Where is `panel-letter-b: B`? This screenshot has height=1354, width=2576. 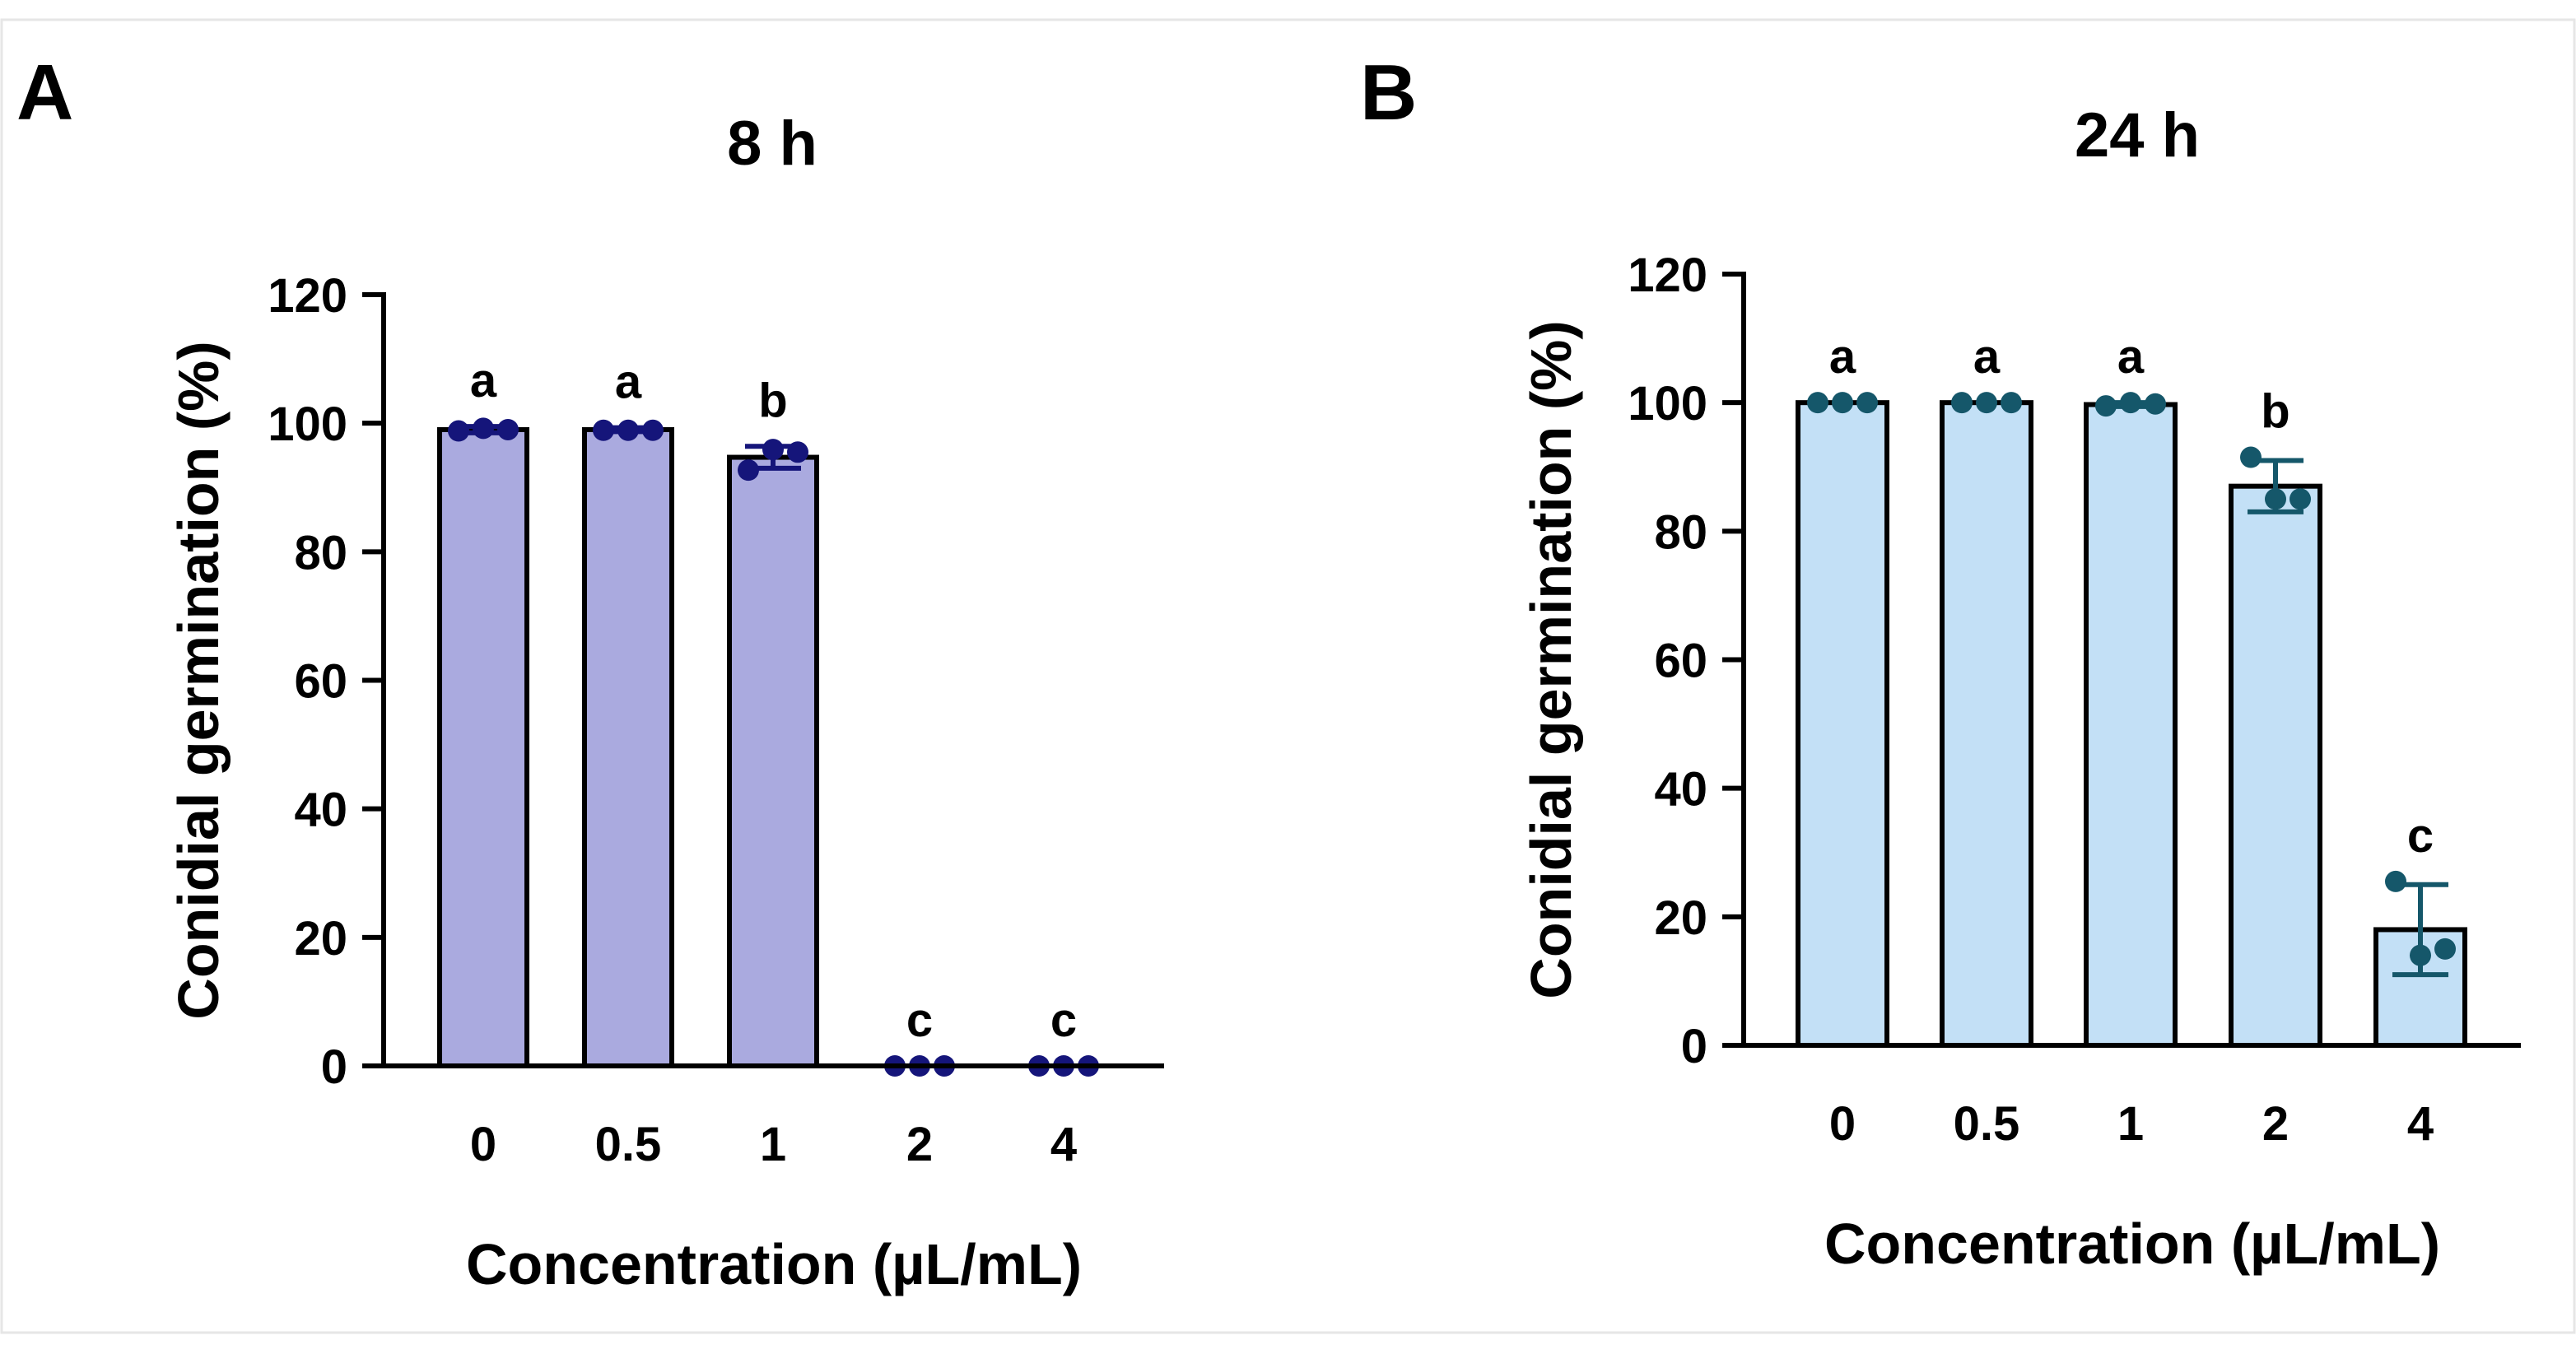
panel-letter-b: B is located at coordinates (1388, 93).